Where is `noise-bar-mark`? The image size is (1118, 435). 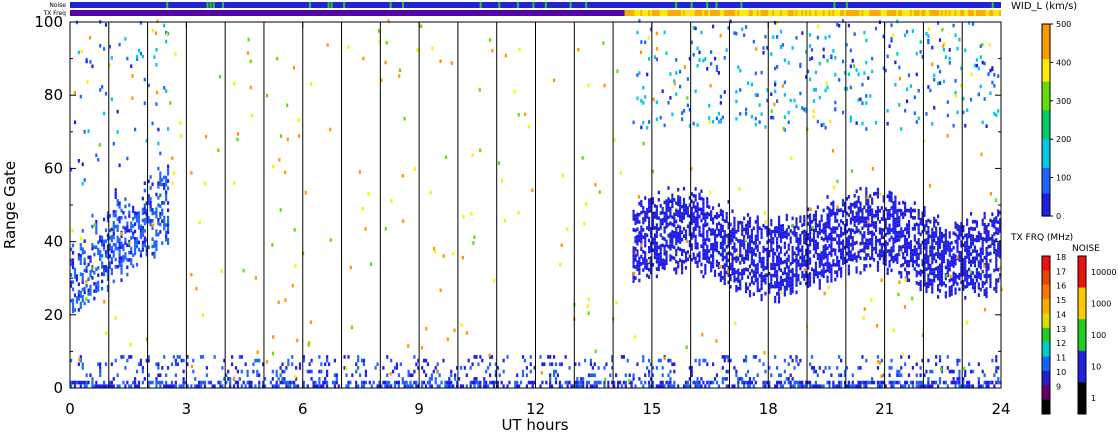
noise-bar-mark is located at coordinates (167, 5).